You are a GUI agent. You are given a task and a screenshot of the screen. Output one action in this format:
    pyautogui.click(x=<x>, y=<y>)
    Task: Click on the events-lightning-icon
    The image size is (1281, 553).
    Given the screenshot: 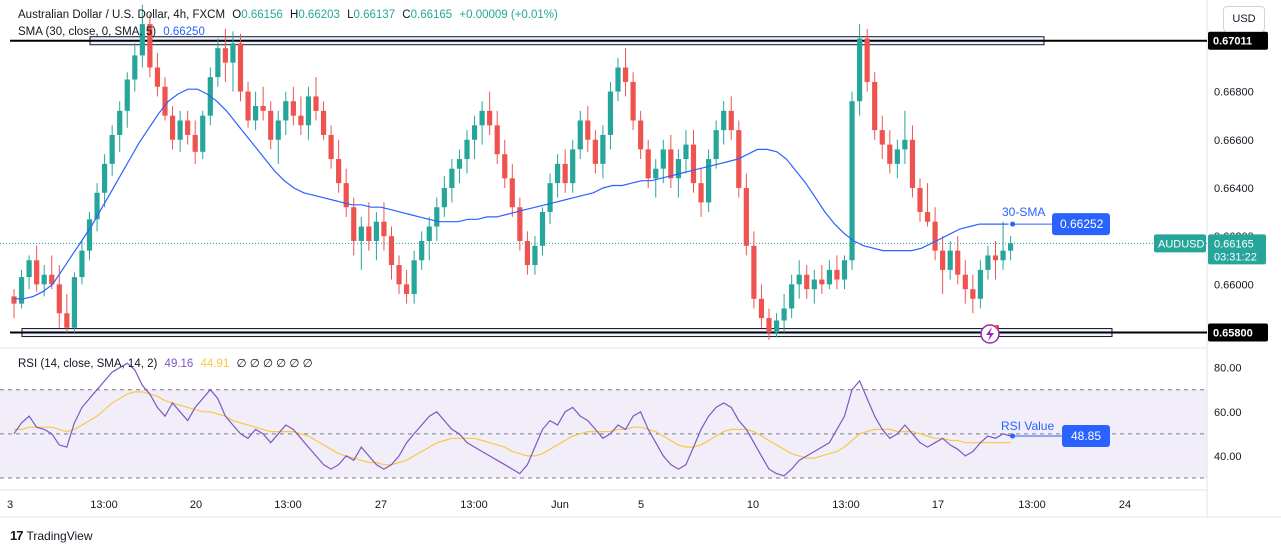 What is the action you would take?
    pyautogui.click(x=990, y=334)
    